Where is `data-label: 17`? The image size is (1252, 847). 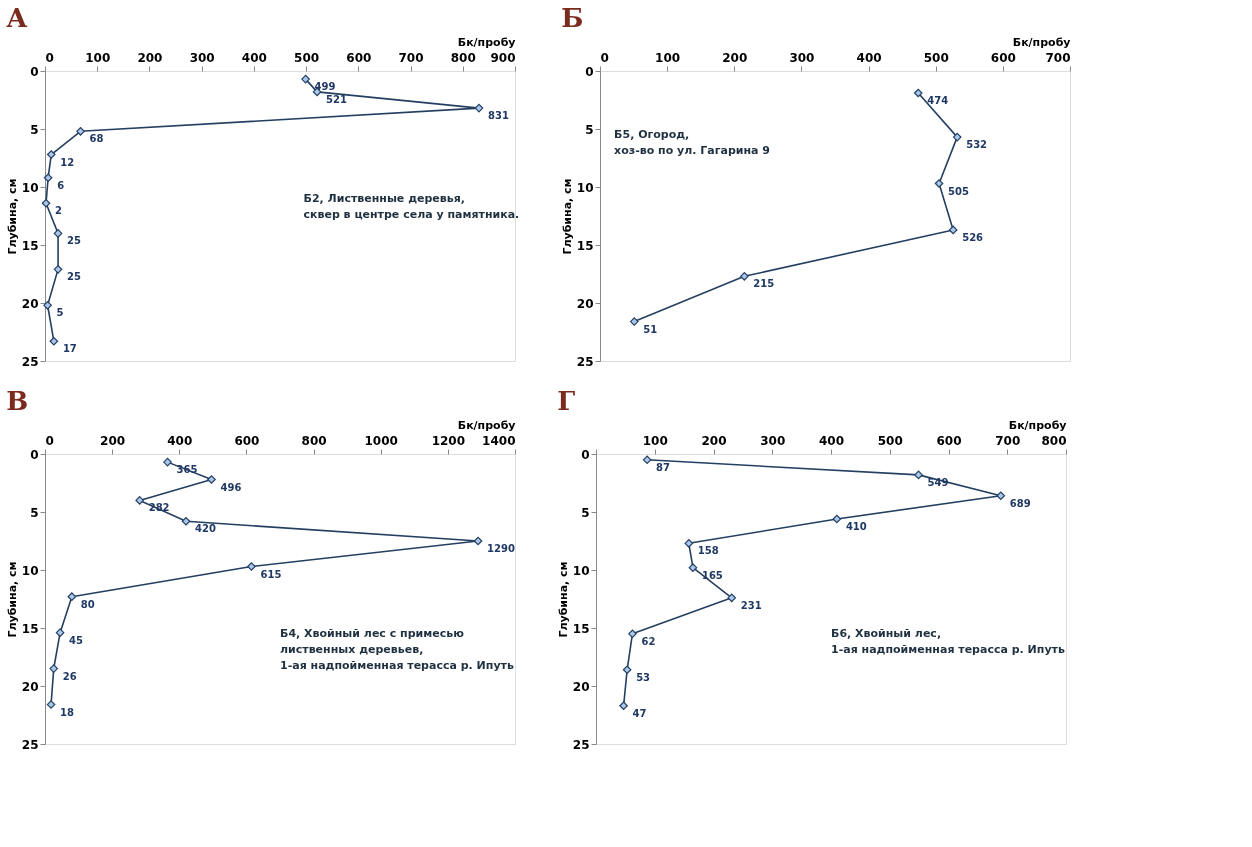
data-label: 17 is located at coordinates (69, 349).